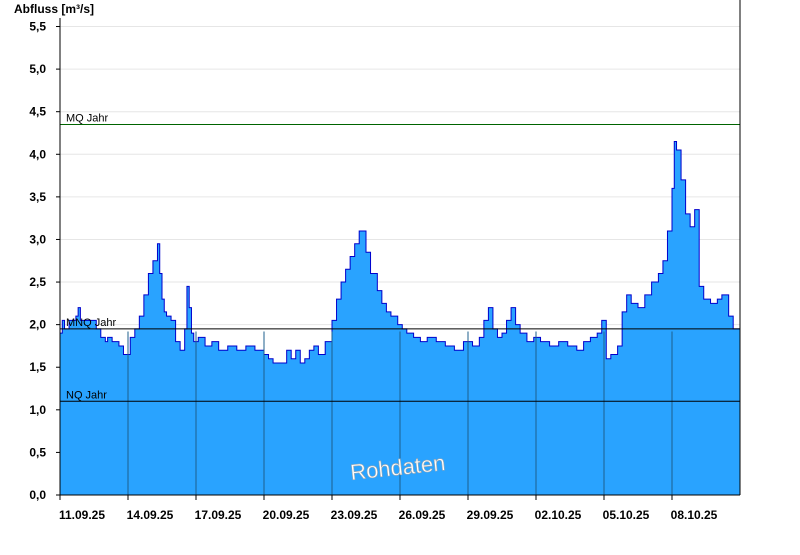  I want to click on y-tick-label: 0,5, so click(37, 452).